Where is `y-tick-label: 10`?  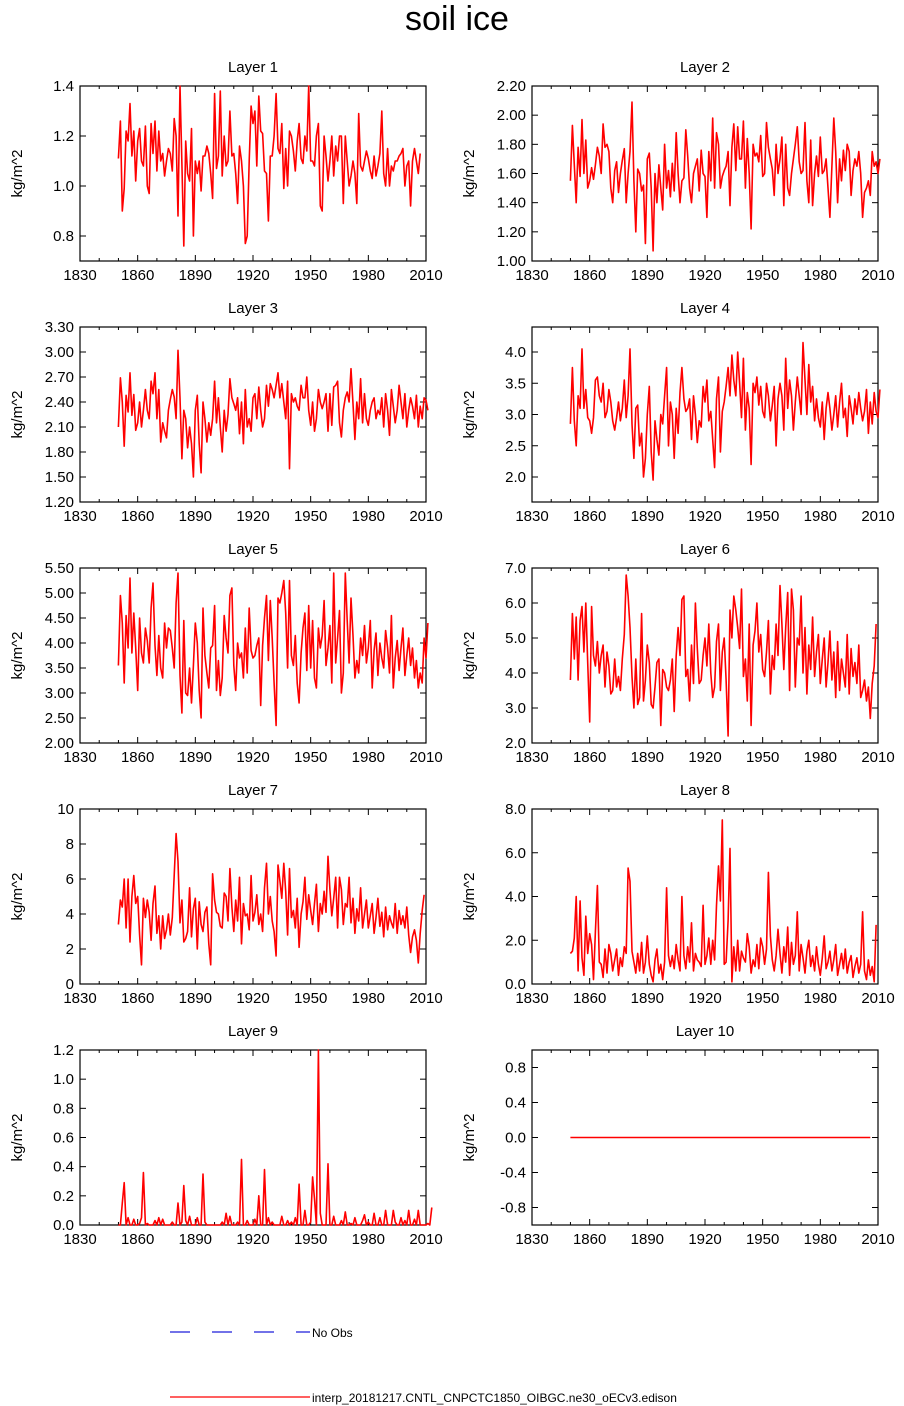
y-tick-label: 10 is located at coordinates (65, 809).